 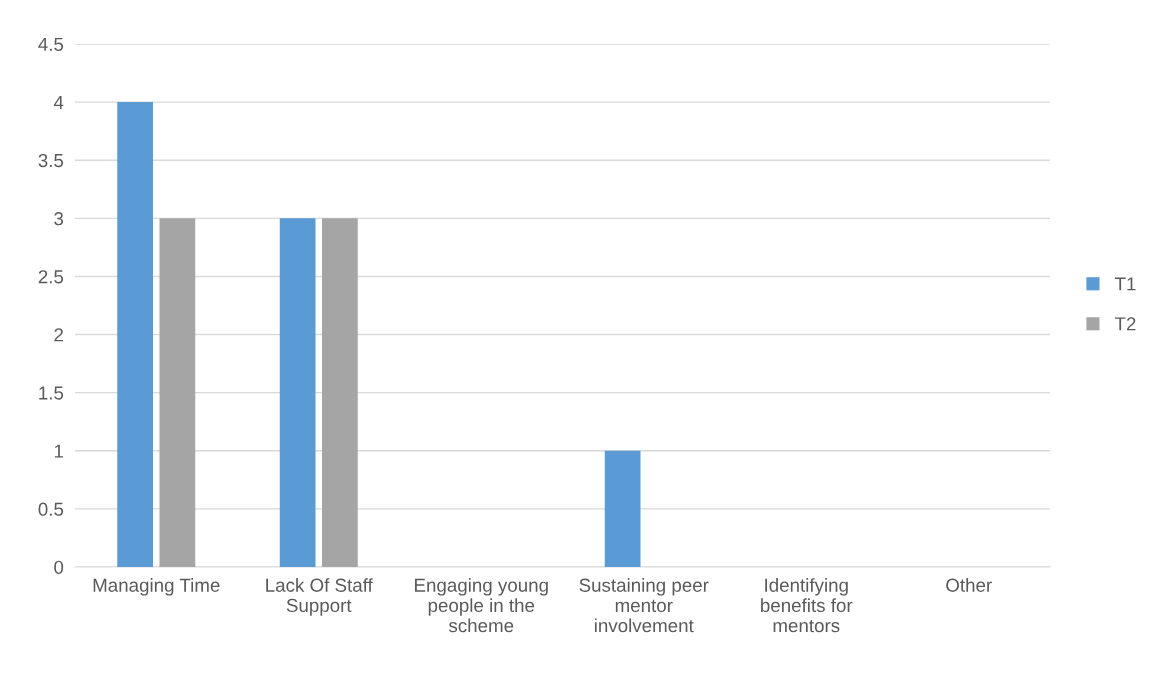 What do you see at coordinates (59, 219) in the screenshot?
I see `y-tick-label: 3` at bounding box center [59, 219].